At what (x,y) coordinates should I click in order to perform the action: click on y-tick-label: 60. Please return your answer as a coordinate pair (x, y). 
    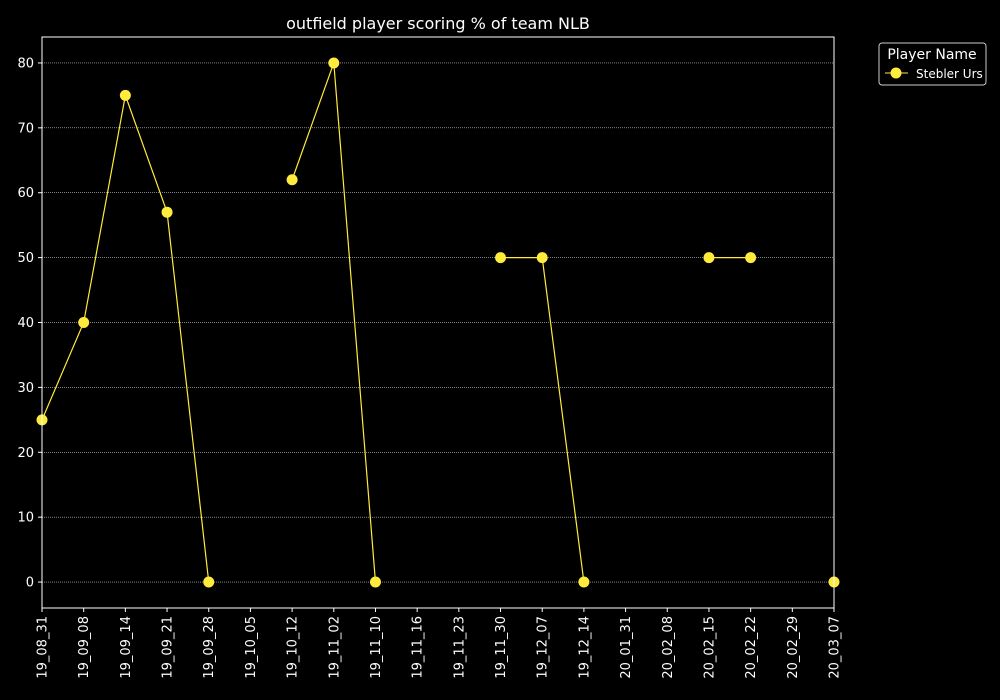
    Looking at the image, I should click on (25, 193).